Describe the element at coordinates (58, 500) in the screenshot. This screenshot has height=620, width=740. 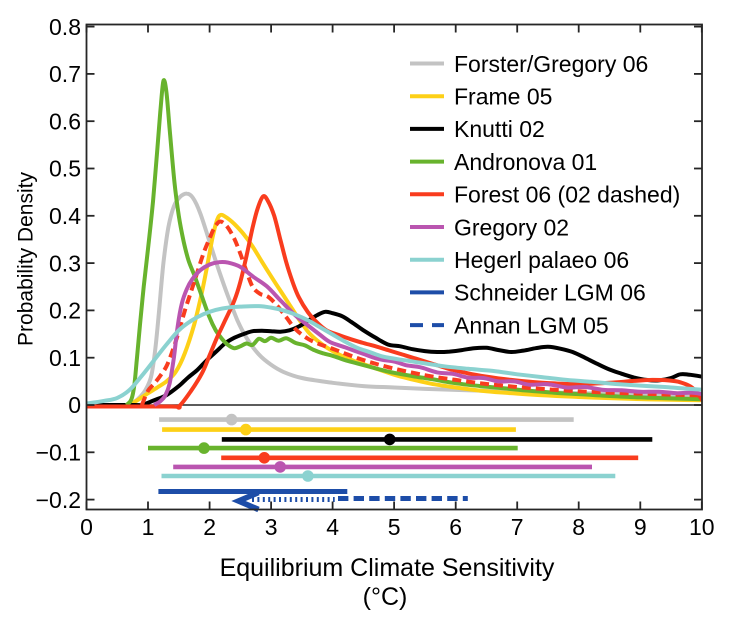
I see `svg-text: −0.2` at that location.